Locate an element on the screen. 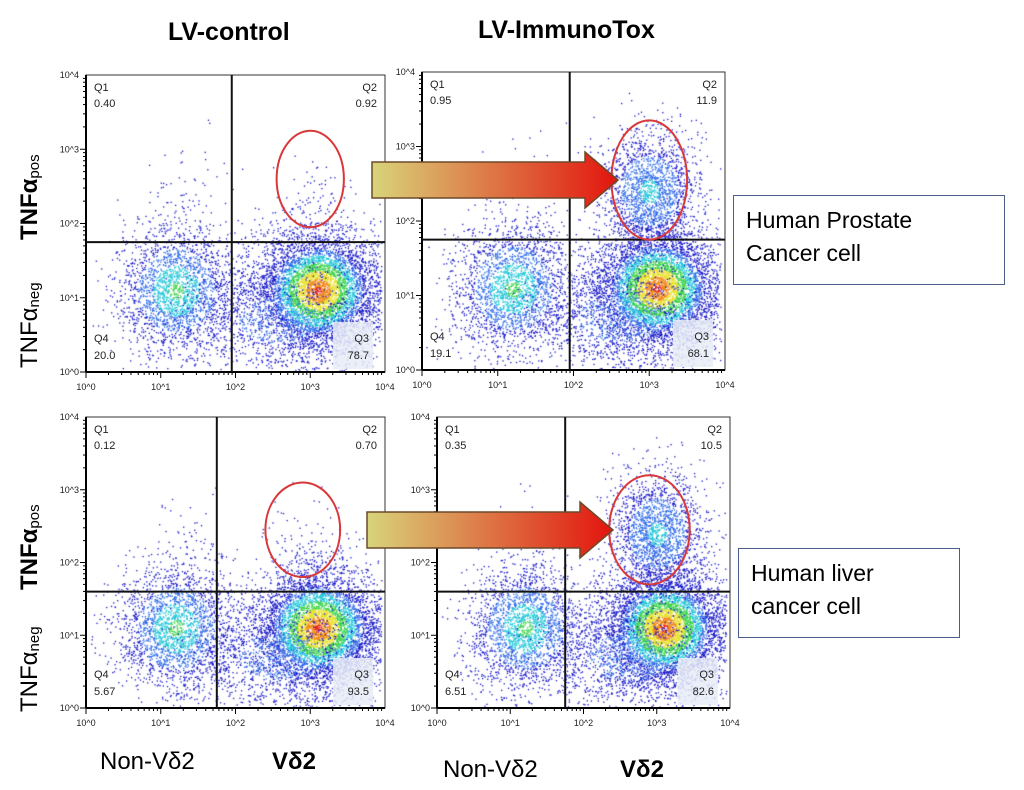 This screenshot has height=790, width=1024. q3-value: 78.7 is located at coordinates (358, 356).